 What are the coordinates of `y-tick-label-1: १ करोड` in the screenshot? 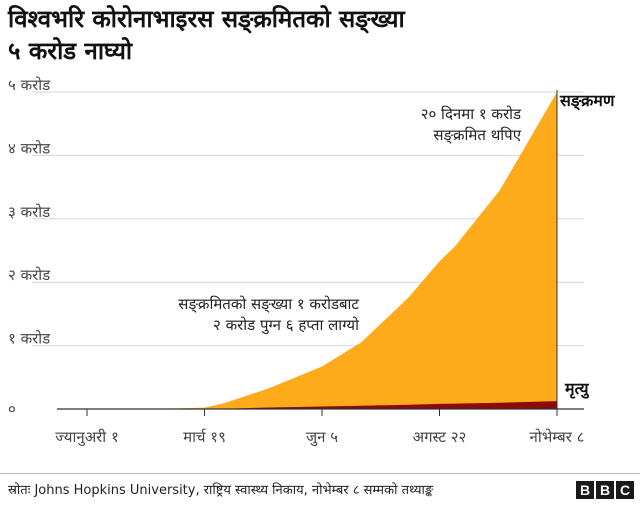 It's located at (29, 339).